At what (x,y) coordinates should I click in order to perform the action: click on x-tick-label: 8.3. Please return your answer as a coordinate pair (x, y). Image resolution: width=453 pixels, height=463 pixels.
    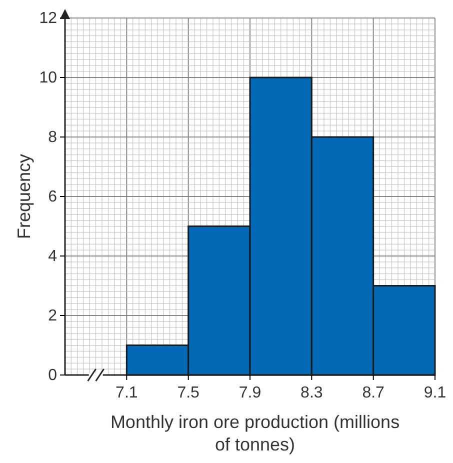
    Looking at the image, I should click on (311, 393).